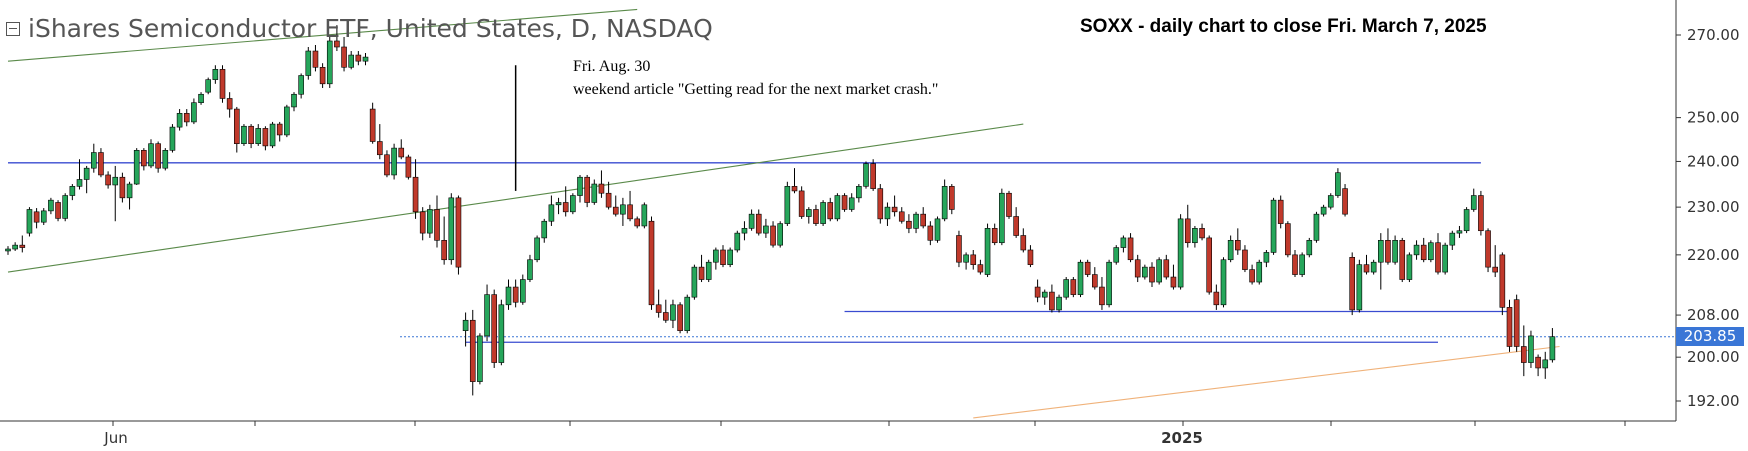  I want to click on price-tick-label: 230.00, so click(1713, 207).